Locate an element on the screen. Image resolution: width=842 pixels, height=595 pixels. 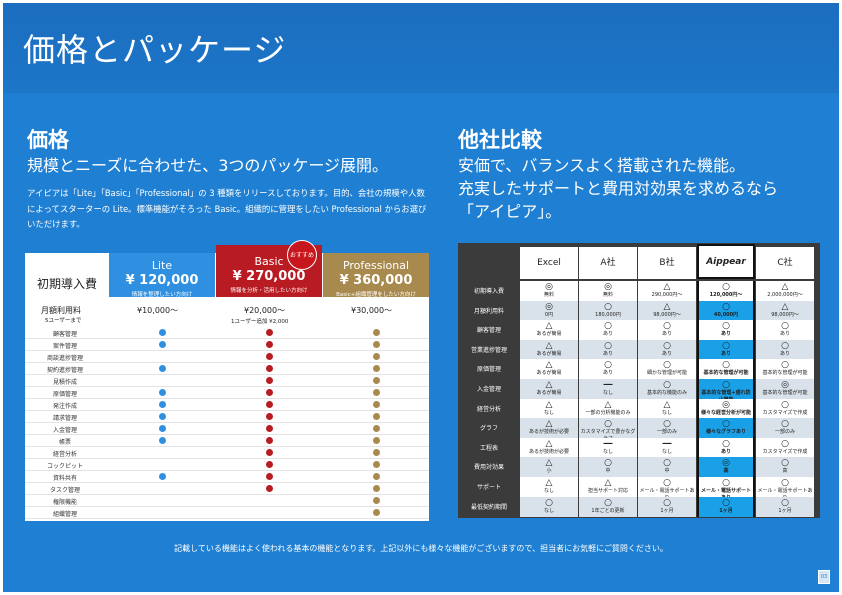
comparison-cell: ◎ 様々な経営分析が可能 is located at coordinates (726, 408).